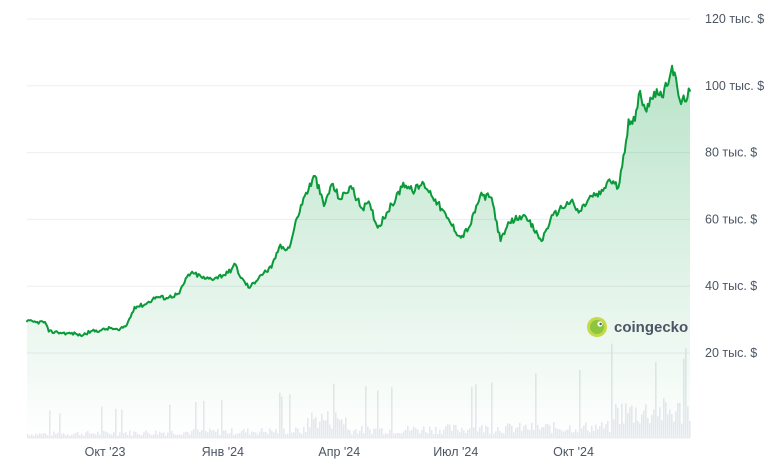 The image size is (775, 472). I want to click on x-axis: Окт '23 Янв '24 Апр '24 Июл '24 Окт '24, so click(339, 452).